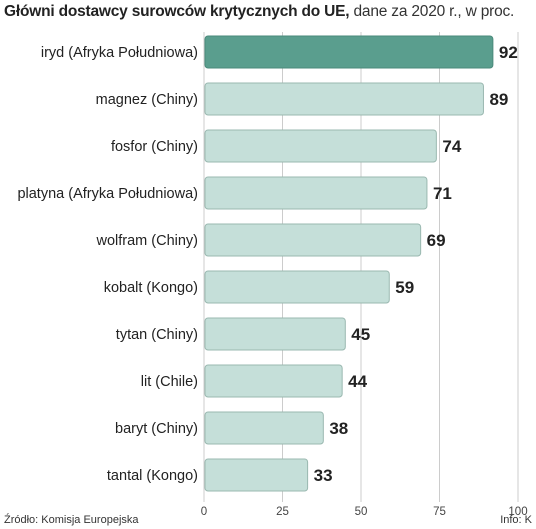  I want to click on x-tick-label-25: 25, so click(282, 512).